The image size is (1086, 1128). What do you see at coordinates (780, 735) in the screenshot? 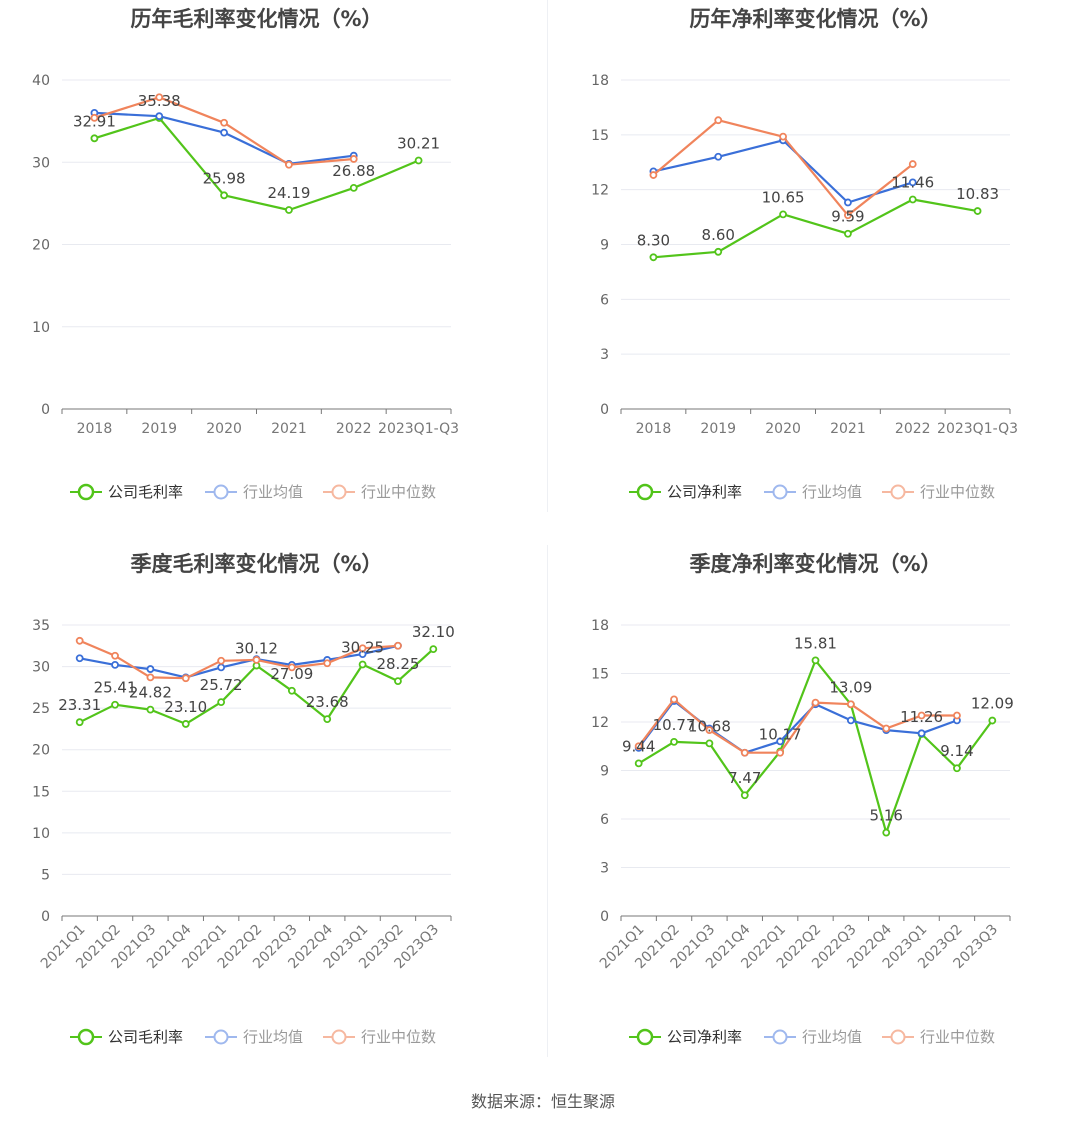
I see `data-label: 10.17` at bounding box center [780, 735].